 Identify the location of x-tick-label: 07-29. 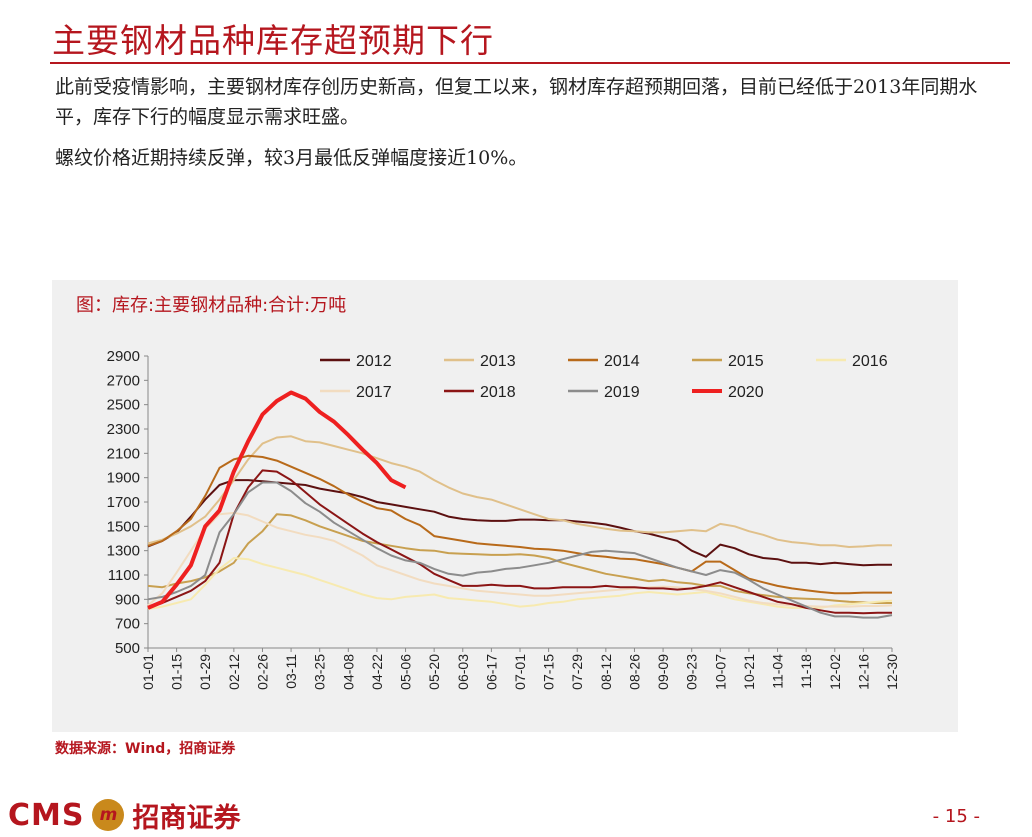
(577, 672).